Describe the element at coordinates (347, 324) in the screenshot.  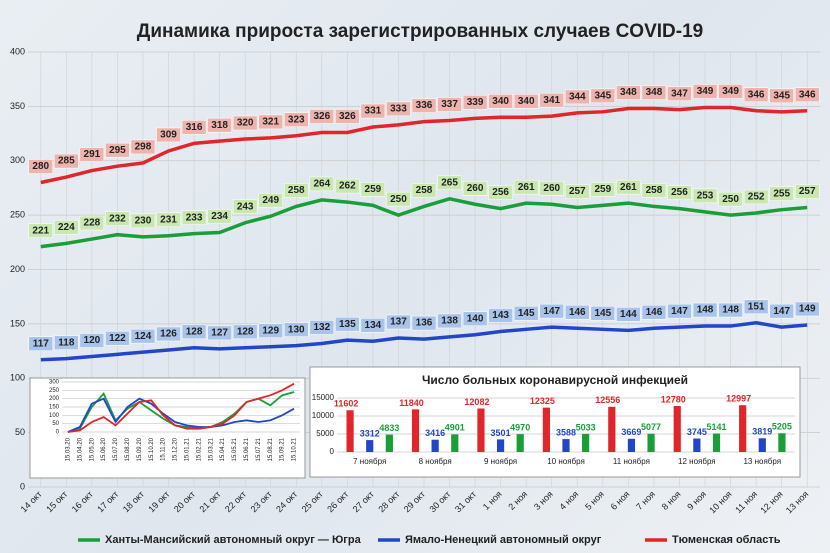
I see `value-label: 135` at that location.